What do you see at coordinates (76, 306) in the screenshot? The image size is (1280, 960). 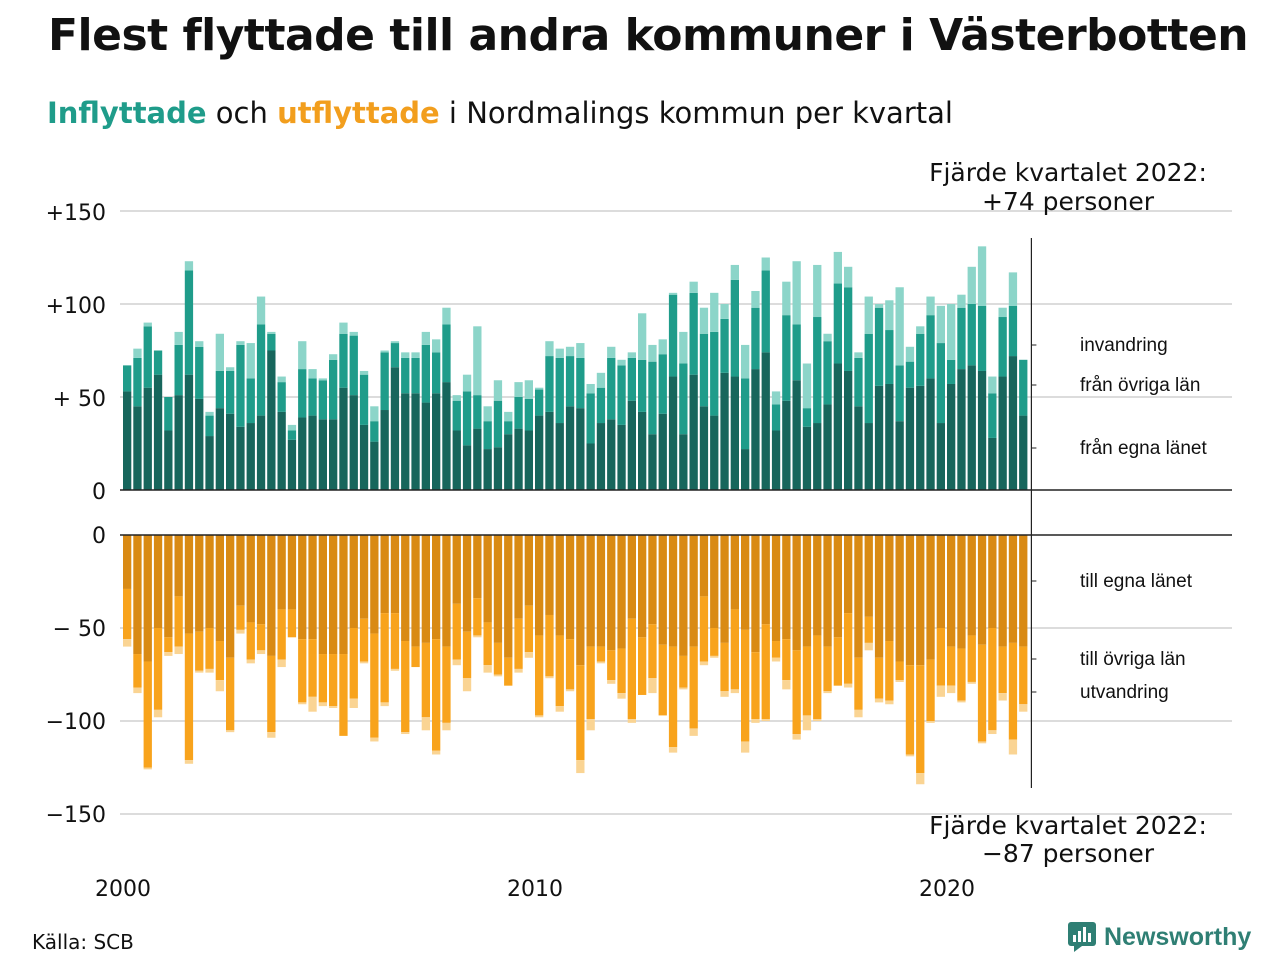 I see `y-tick-label-top: +100` at bounding box center [76, 306].